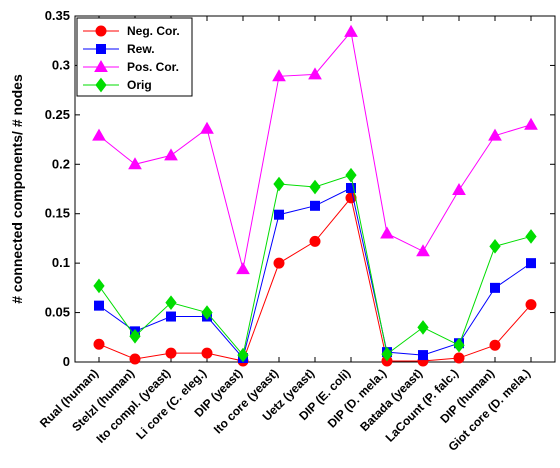  What do you see at coordinates (17, 189) in the screenshot?
I see `y-axis-label: # connected components/ # nodes` at bounding box center [17, 189].